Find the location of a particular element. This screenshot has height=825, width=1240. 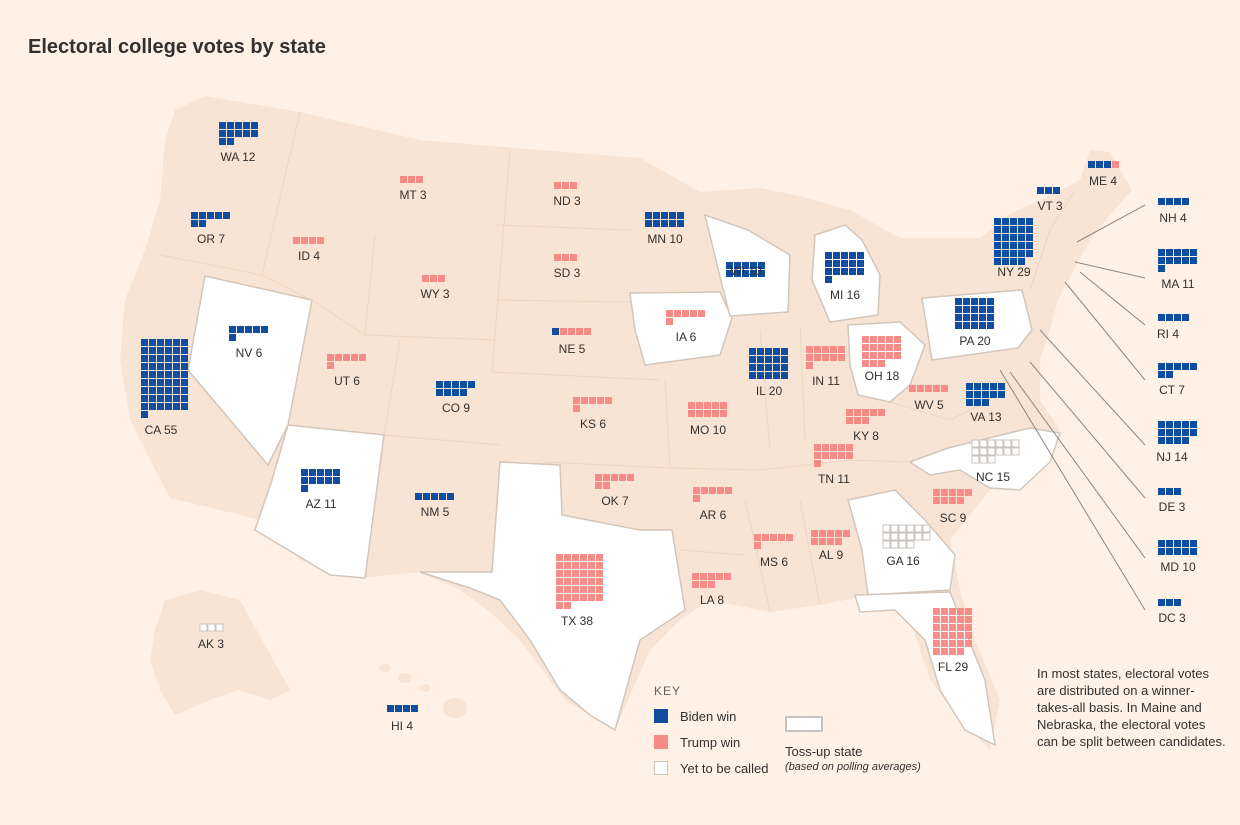

ev-grid-la is located at coordinates (711, 580).